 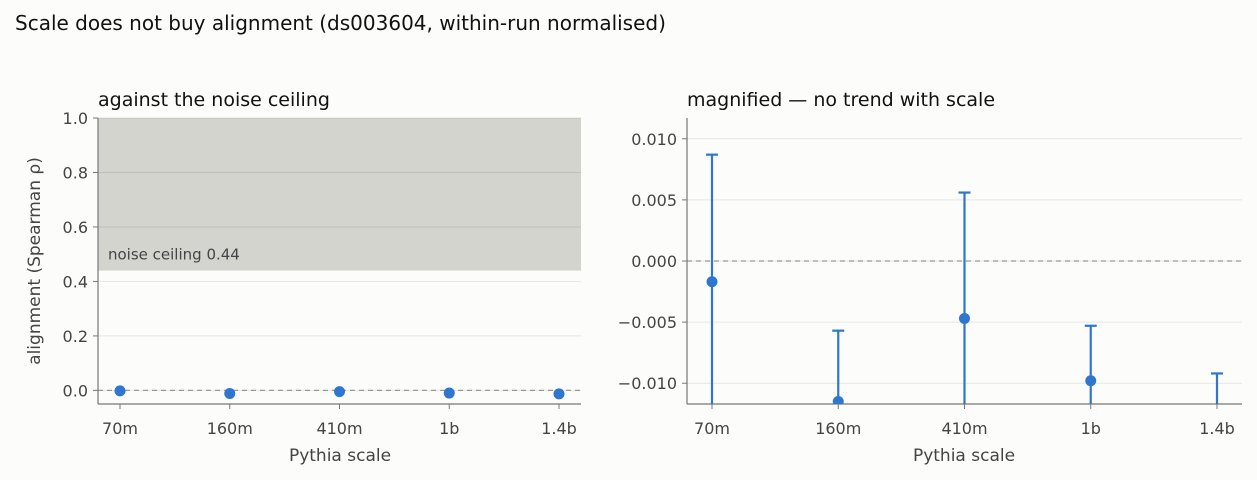 I want to click on y-tick-label: 1.0, so click(x=75, y=118).